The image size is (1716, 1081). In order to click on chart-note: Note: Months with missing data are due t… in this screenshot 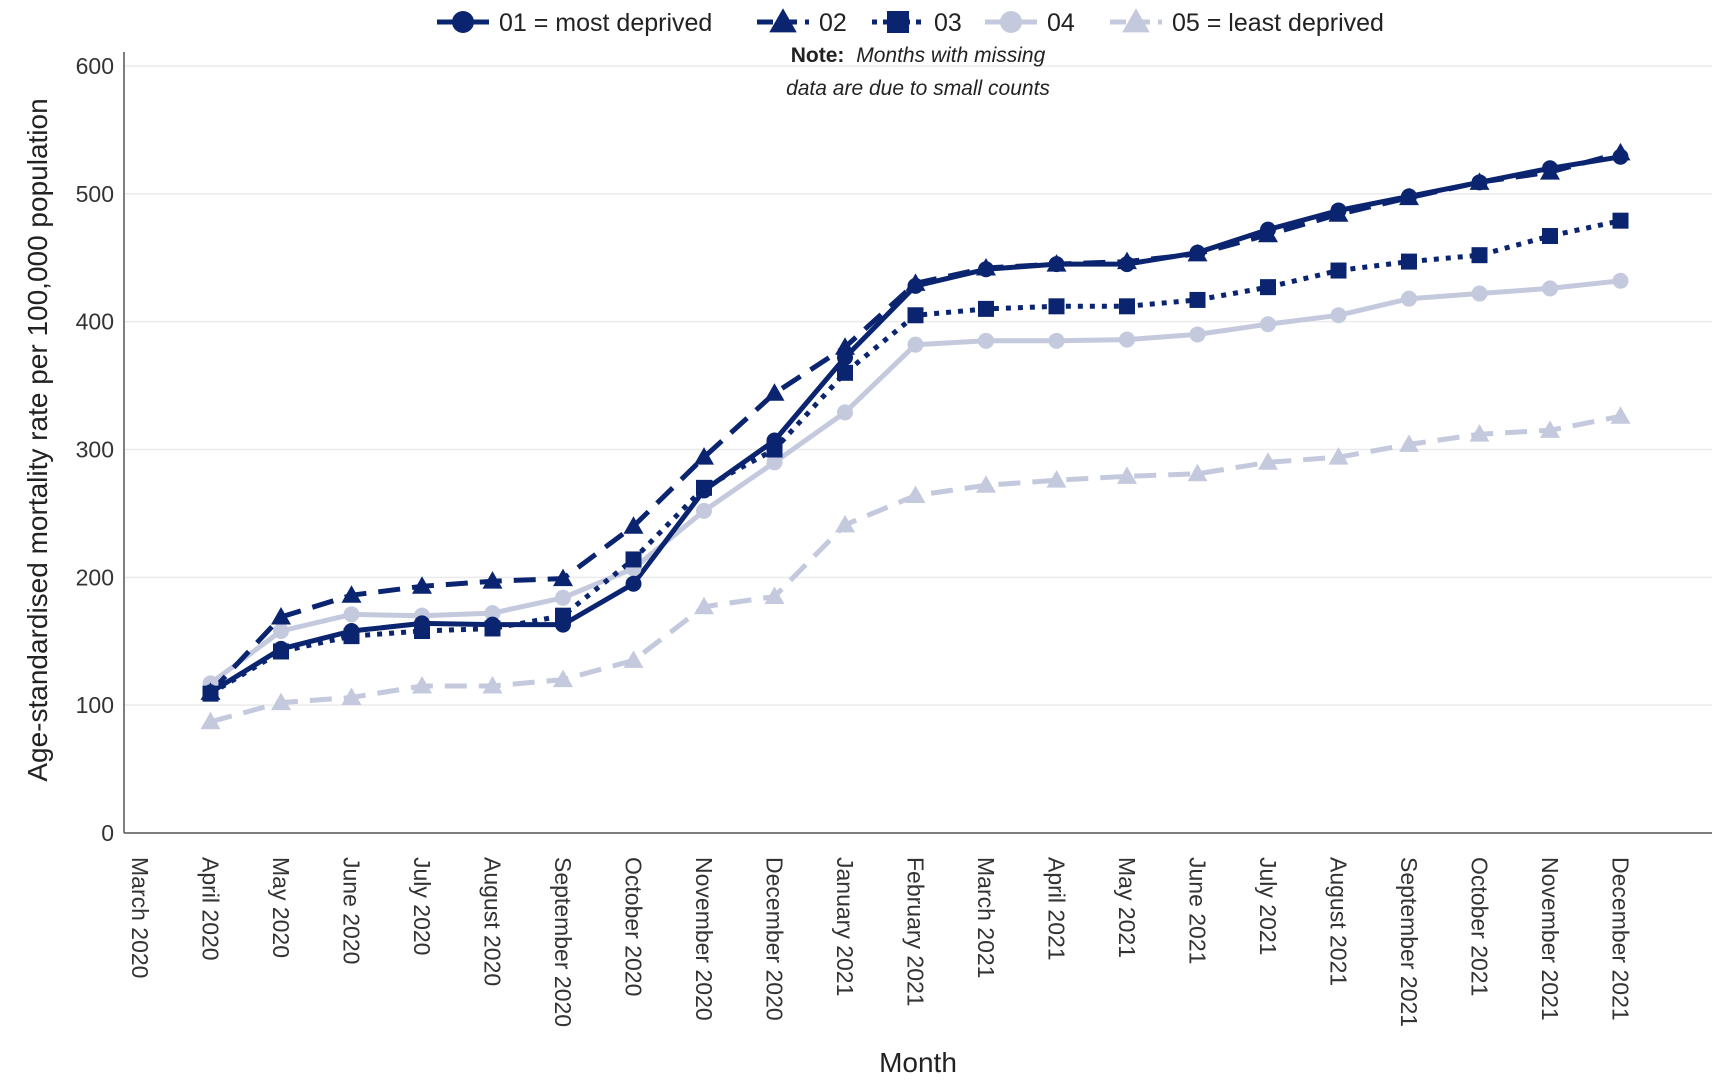, I will do `click(918, 72)`.